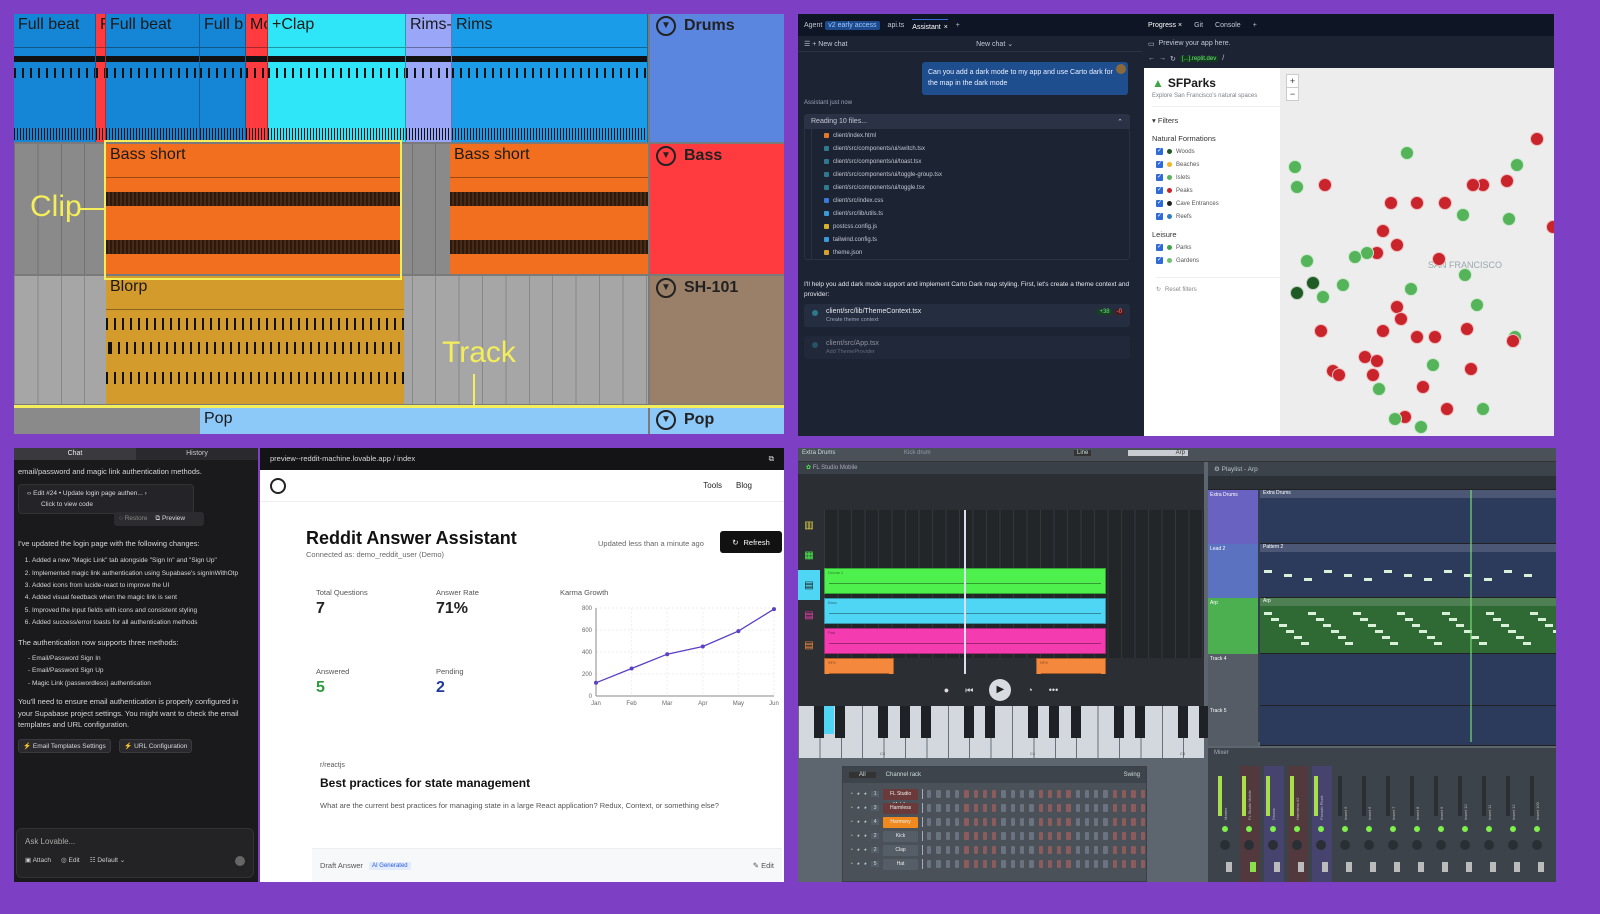  What do you see at coordinates (930, 25) in the screenshot?
I see `tab-assistant: Assistant ×` at bounding box center [930, 25].